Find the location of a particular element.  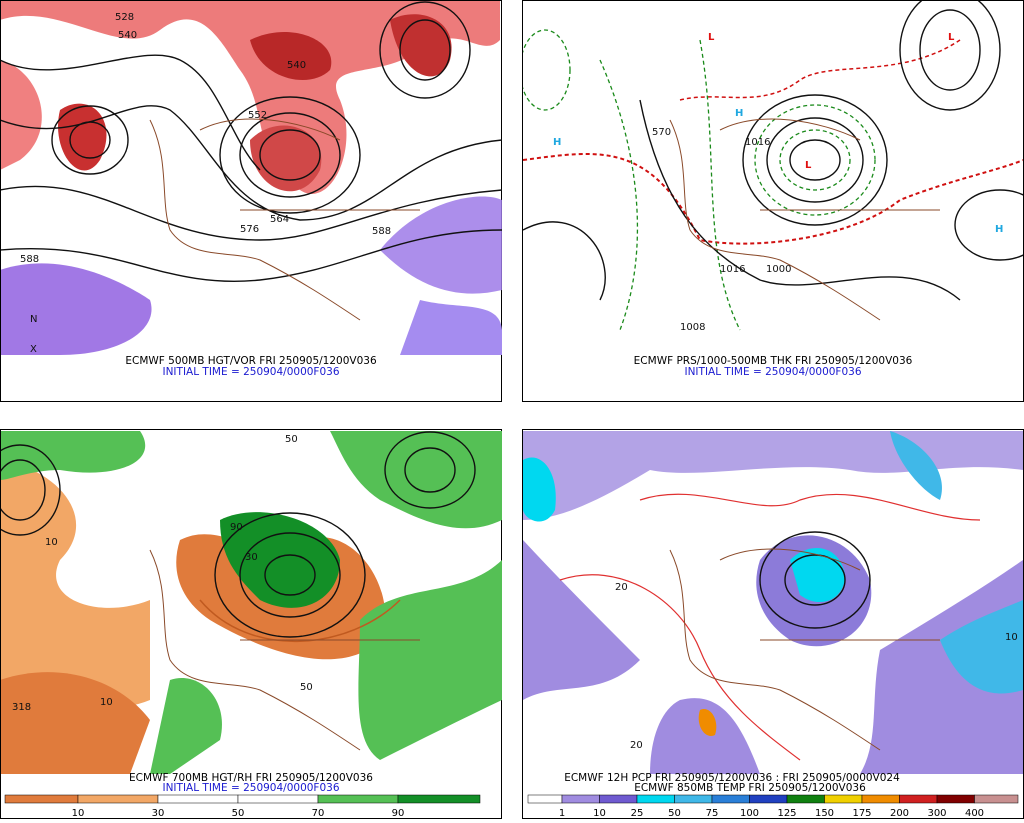

contour-label: 570 is located at coordinates (661, 132).